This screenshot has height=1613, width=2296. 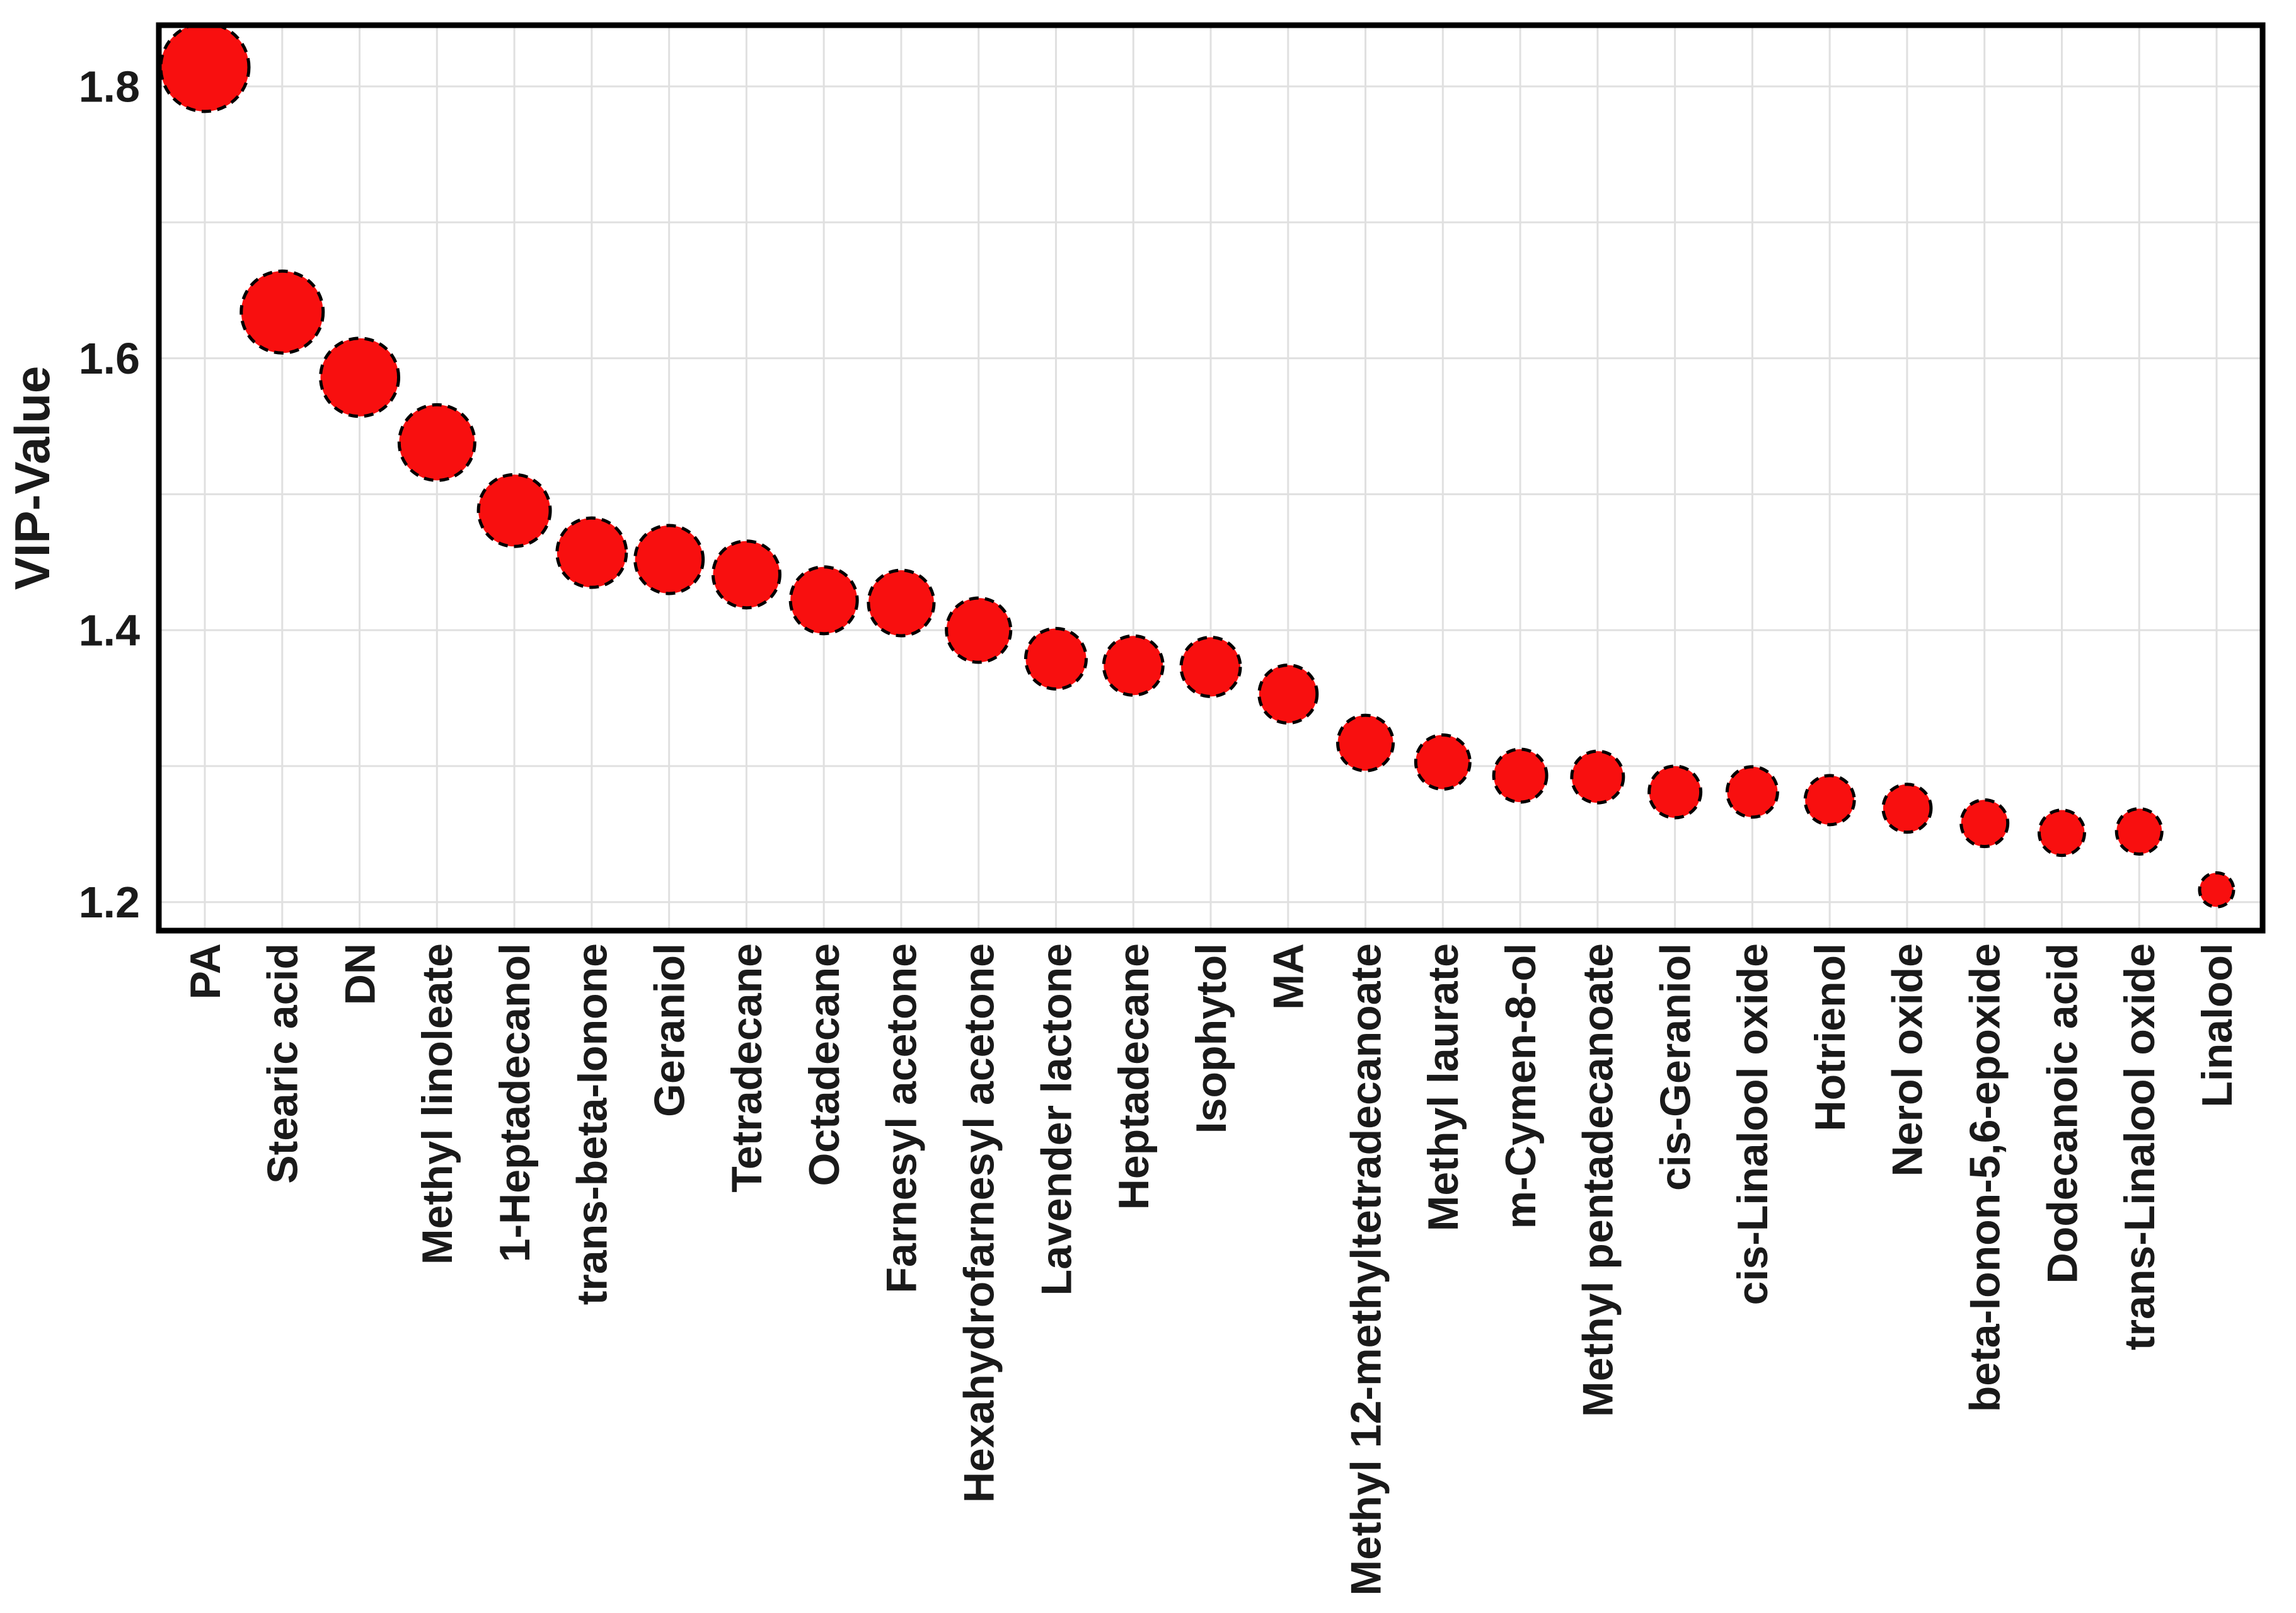 What do you see at coordinates (109, 359) in the screenshot?
I see `y-tick-label: 1.6` at bounding box center [109, 359].